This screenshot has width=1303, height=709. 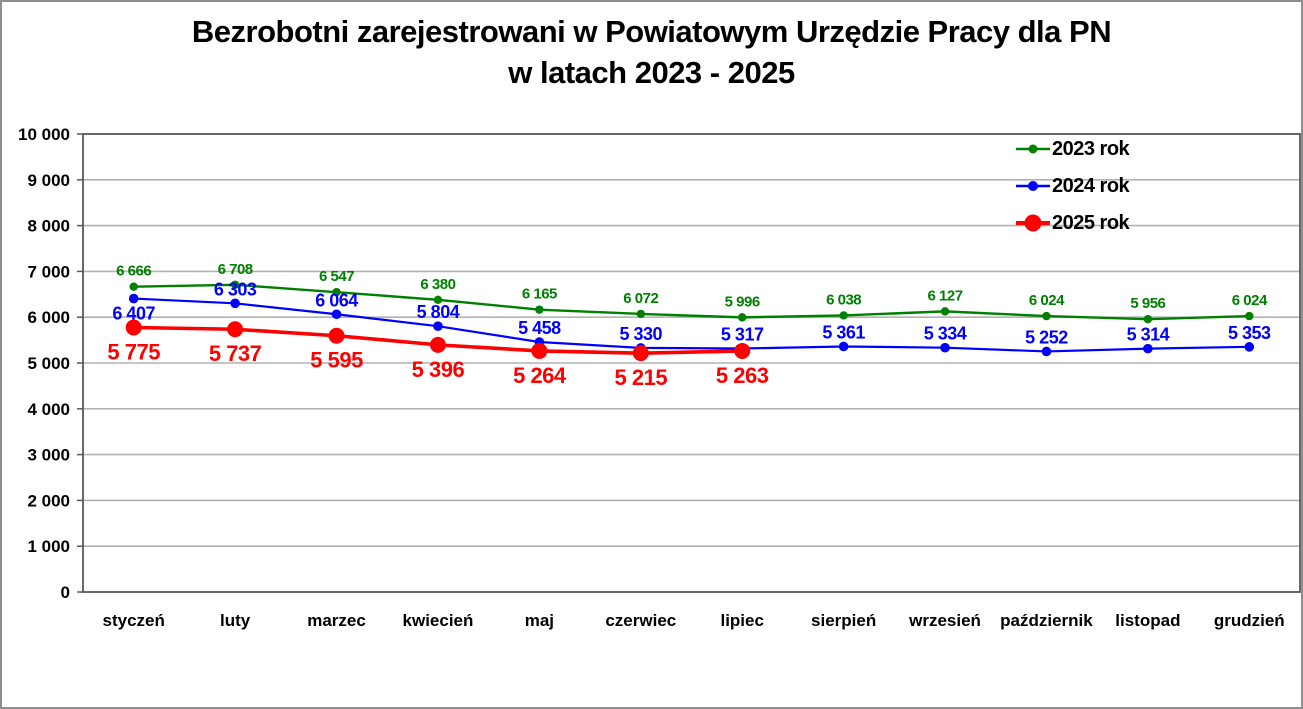 What do you see at coordinates (44, 134) in the screenshot?
I see `y-axis-label: 10 000` at bounding box center [44, 134].